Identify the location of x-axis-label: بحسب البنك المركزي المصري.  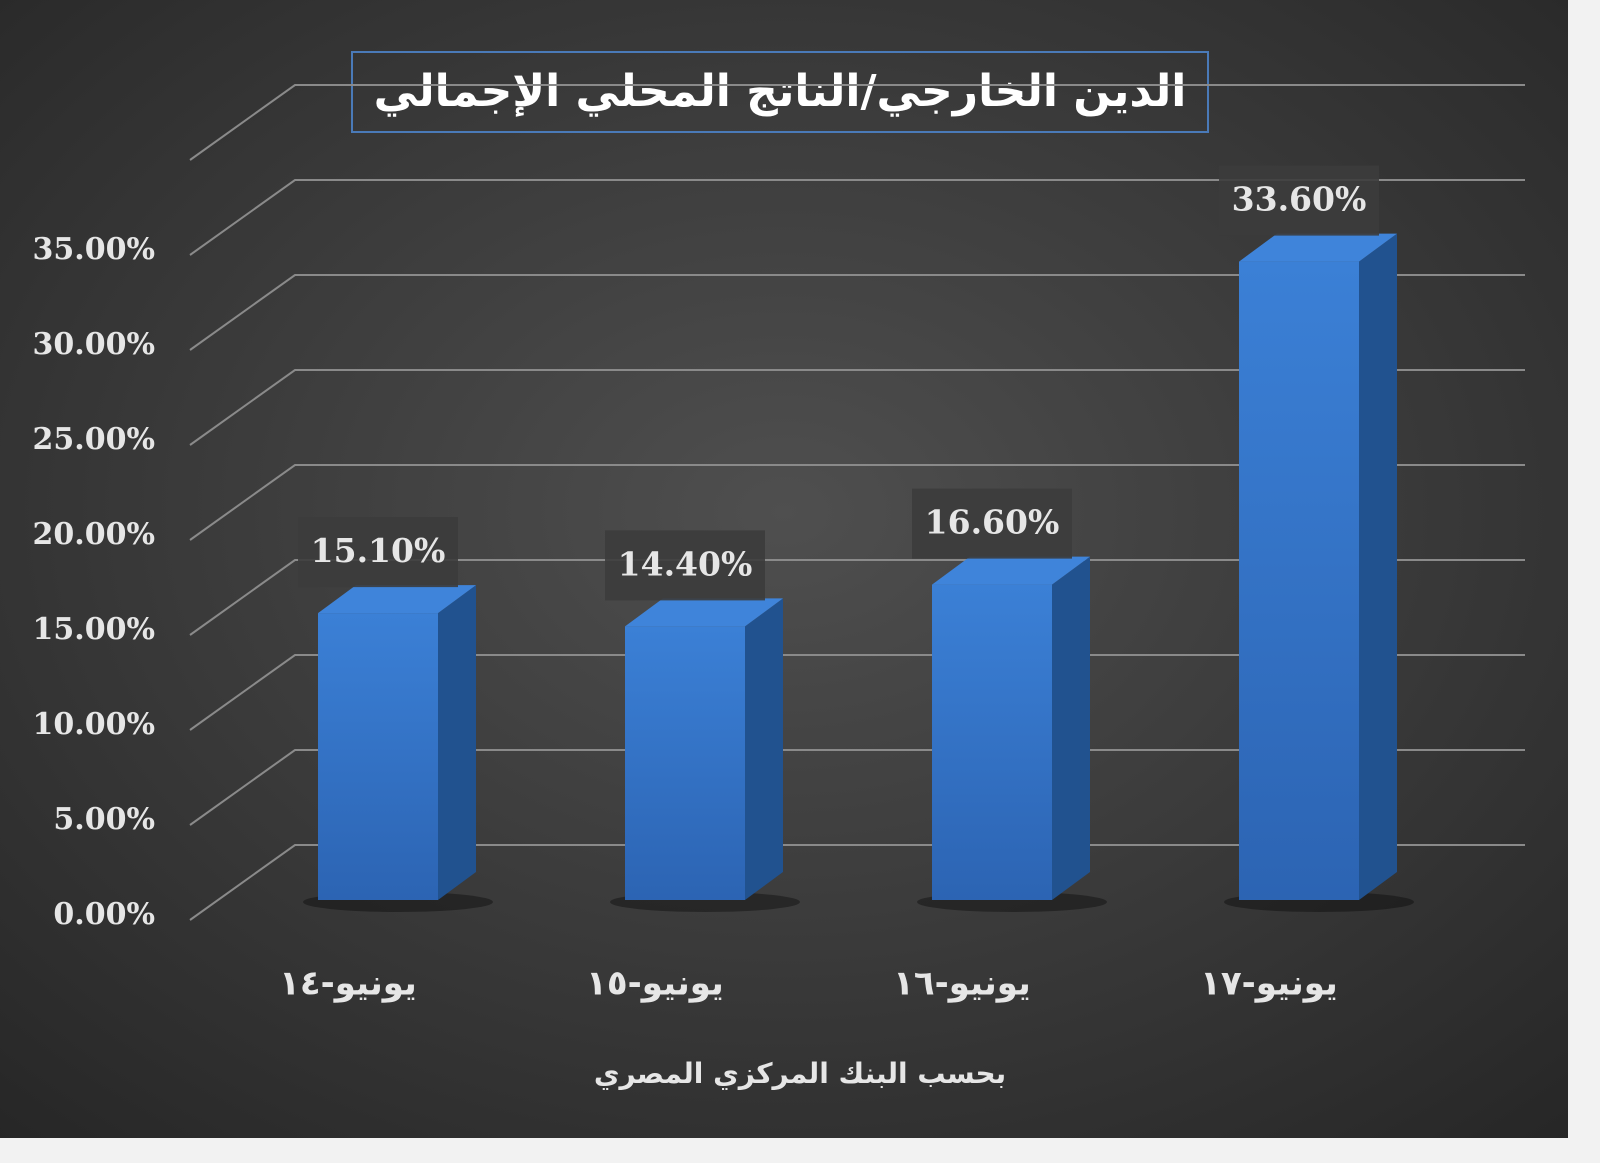
(800, 1073).